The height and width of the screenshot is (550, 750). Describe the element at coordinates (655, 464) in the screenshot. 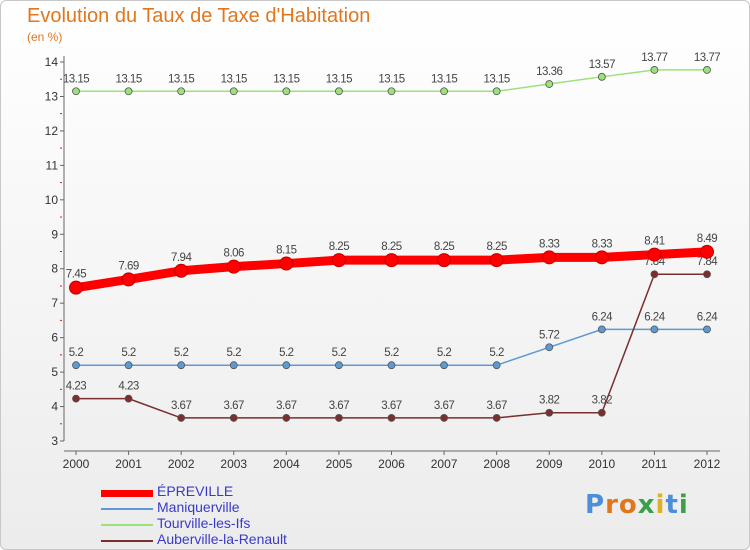

I see `x-tick-label: 2011` at that location.